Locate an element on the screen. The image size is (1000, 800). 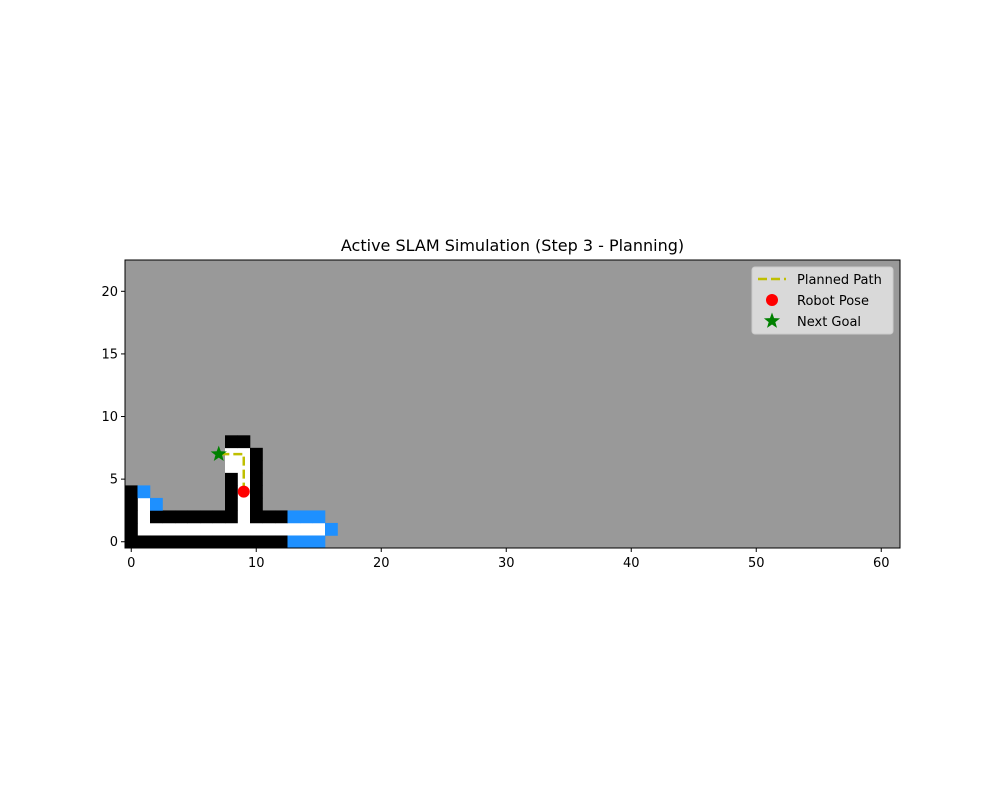
x-tick-label: 20 is located at coordinates (381, 563).